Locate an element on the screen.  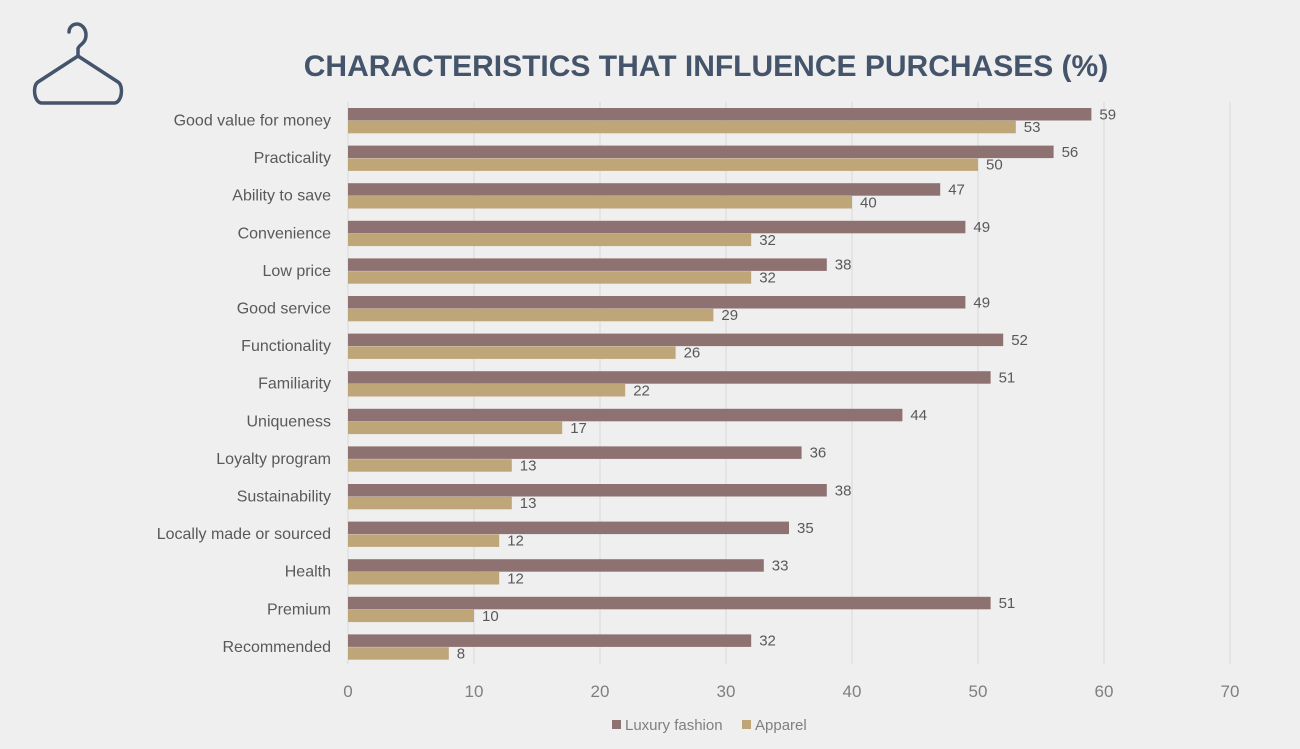
category-label: Premium is located at coordinates (299, 609).